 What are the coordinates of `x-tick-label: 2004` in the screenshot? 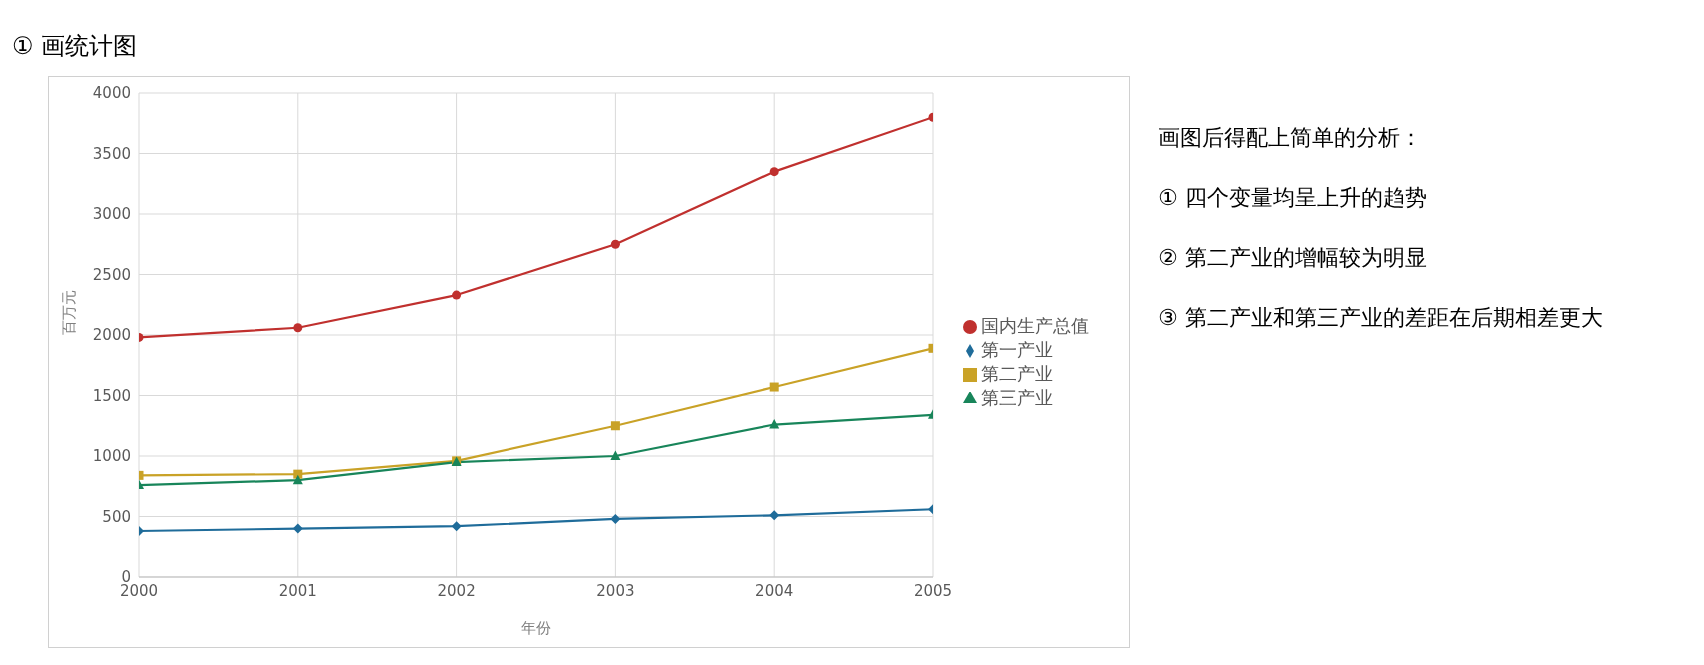 It's located at (774, 590).